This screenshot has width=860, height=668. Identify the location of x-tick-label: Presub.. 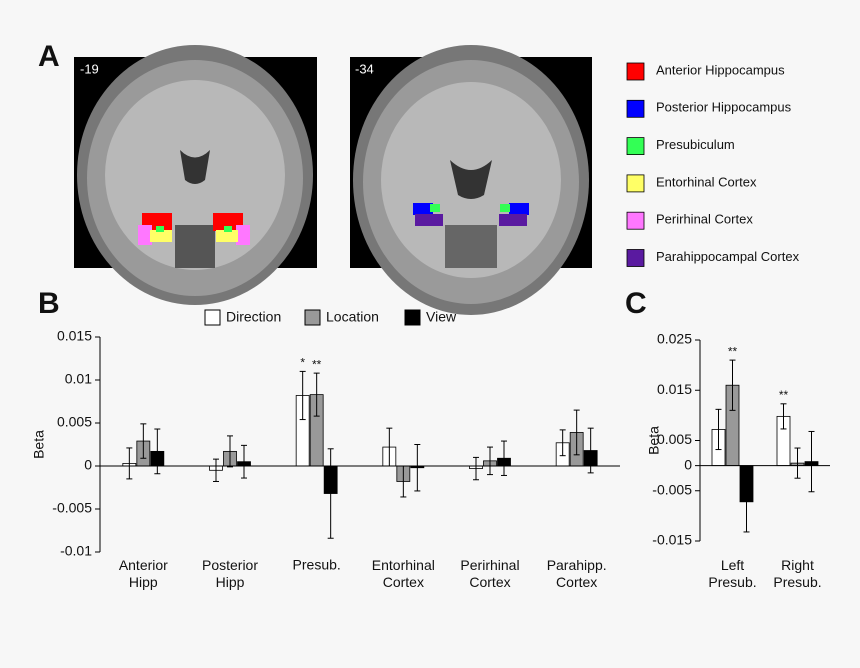
(317, 565).